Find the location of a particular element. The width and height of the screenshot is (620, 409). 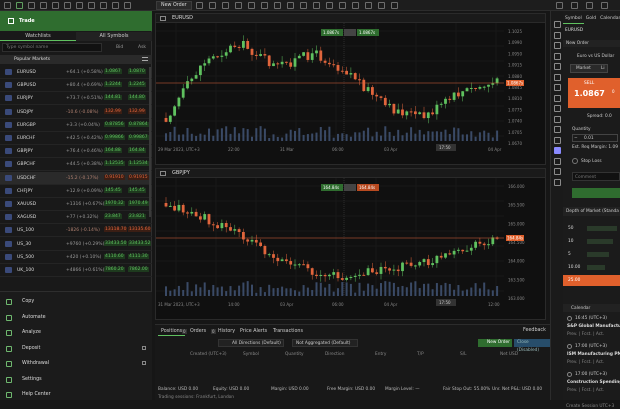

folder-icon is located at coordinates (43, 5).